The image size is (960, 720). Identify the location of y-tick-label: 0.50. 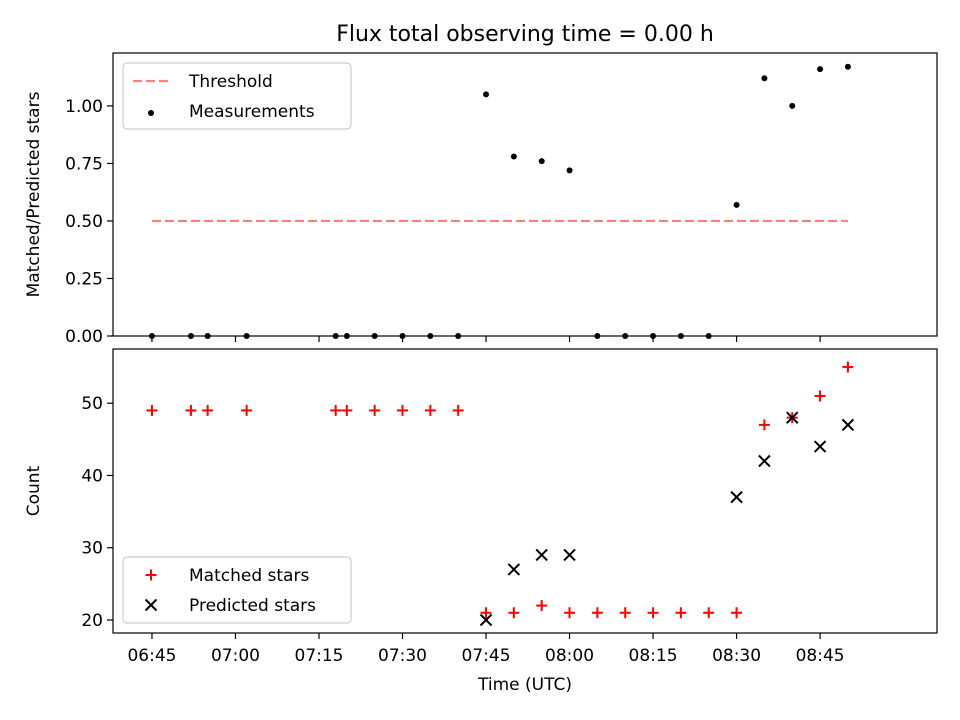
(84, 222).